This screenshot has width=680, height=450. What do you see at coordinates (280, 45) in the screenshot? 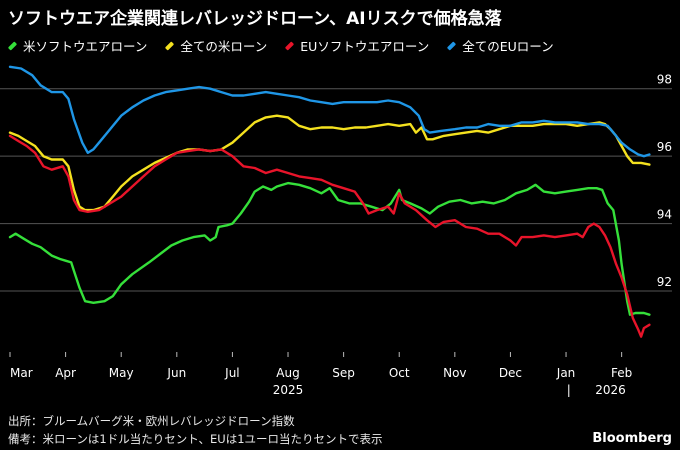
I see `legend: 米ソフトウエアローン 全ての米ローン EUソフトウエアローン 全てのEUローン` at bounding box center [280, 45].